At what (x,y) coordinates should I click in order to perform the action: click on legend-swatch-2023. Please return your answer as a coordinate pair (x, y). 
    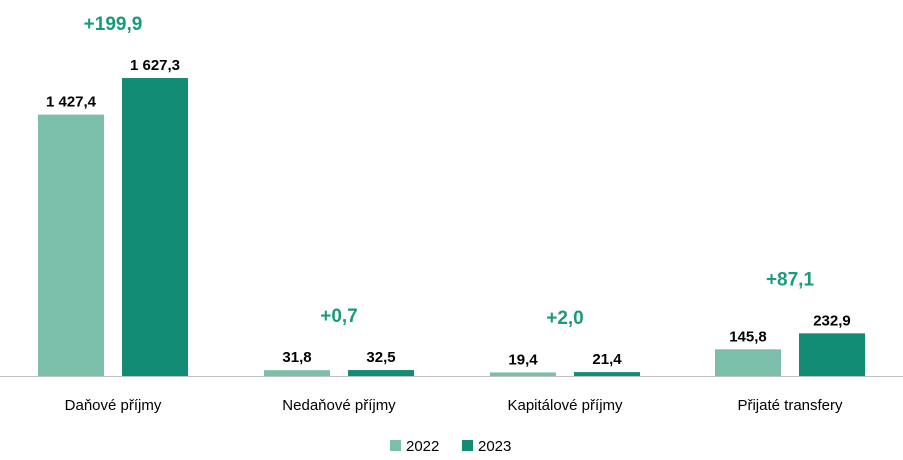
    Looking at the image, I should click on (467, 445).